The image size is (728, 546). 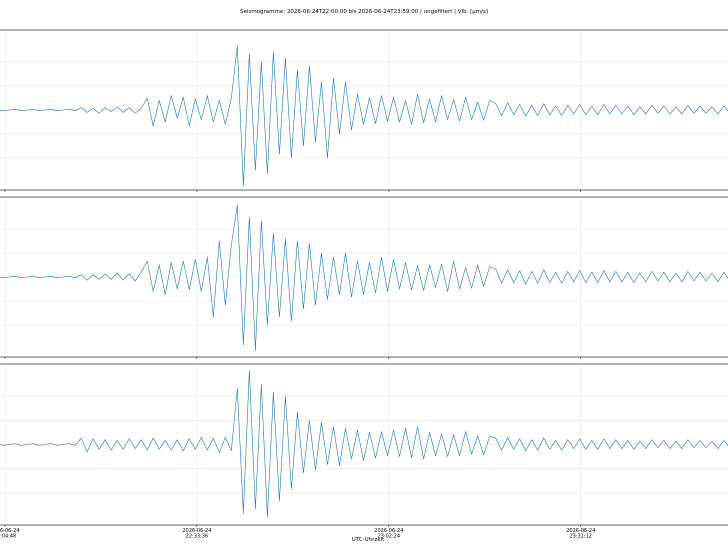 I want to click on x-tick-label: 2026-06-24 23:02:24, so click(x=388, y=534).